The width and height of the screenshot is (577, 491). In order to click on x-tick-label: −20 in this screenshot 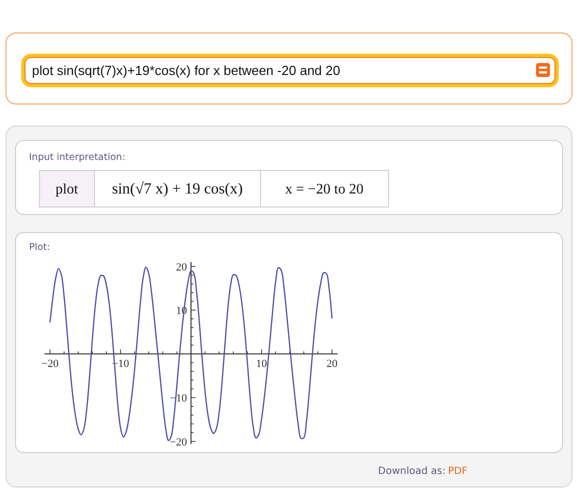, I will do `click(50, 364)`.